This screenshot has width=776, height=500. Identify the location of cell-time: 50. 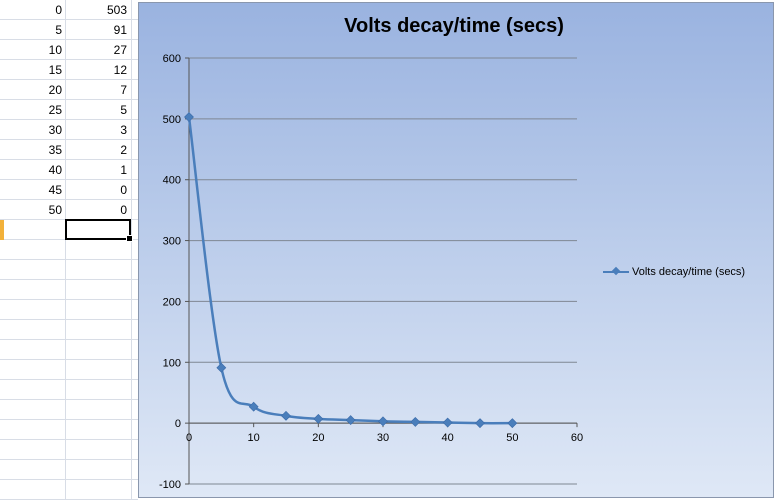
(33, 209).